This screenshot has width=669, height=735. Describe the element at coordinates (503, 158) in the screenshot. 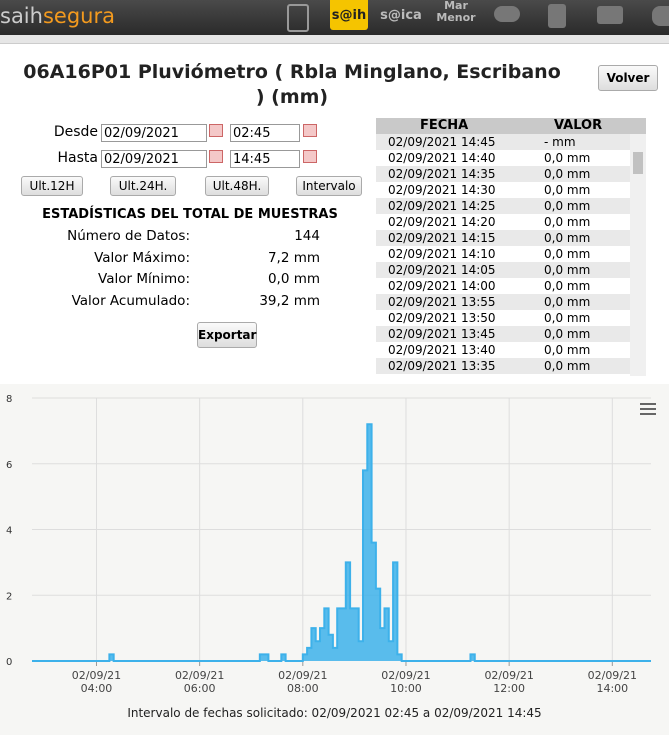

I see `table-row: 02/09/2021 14:40 0,0 mm` at that location.